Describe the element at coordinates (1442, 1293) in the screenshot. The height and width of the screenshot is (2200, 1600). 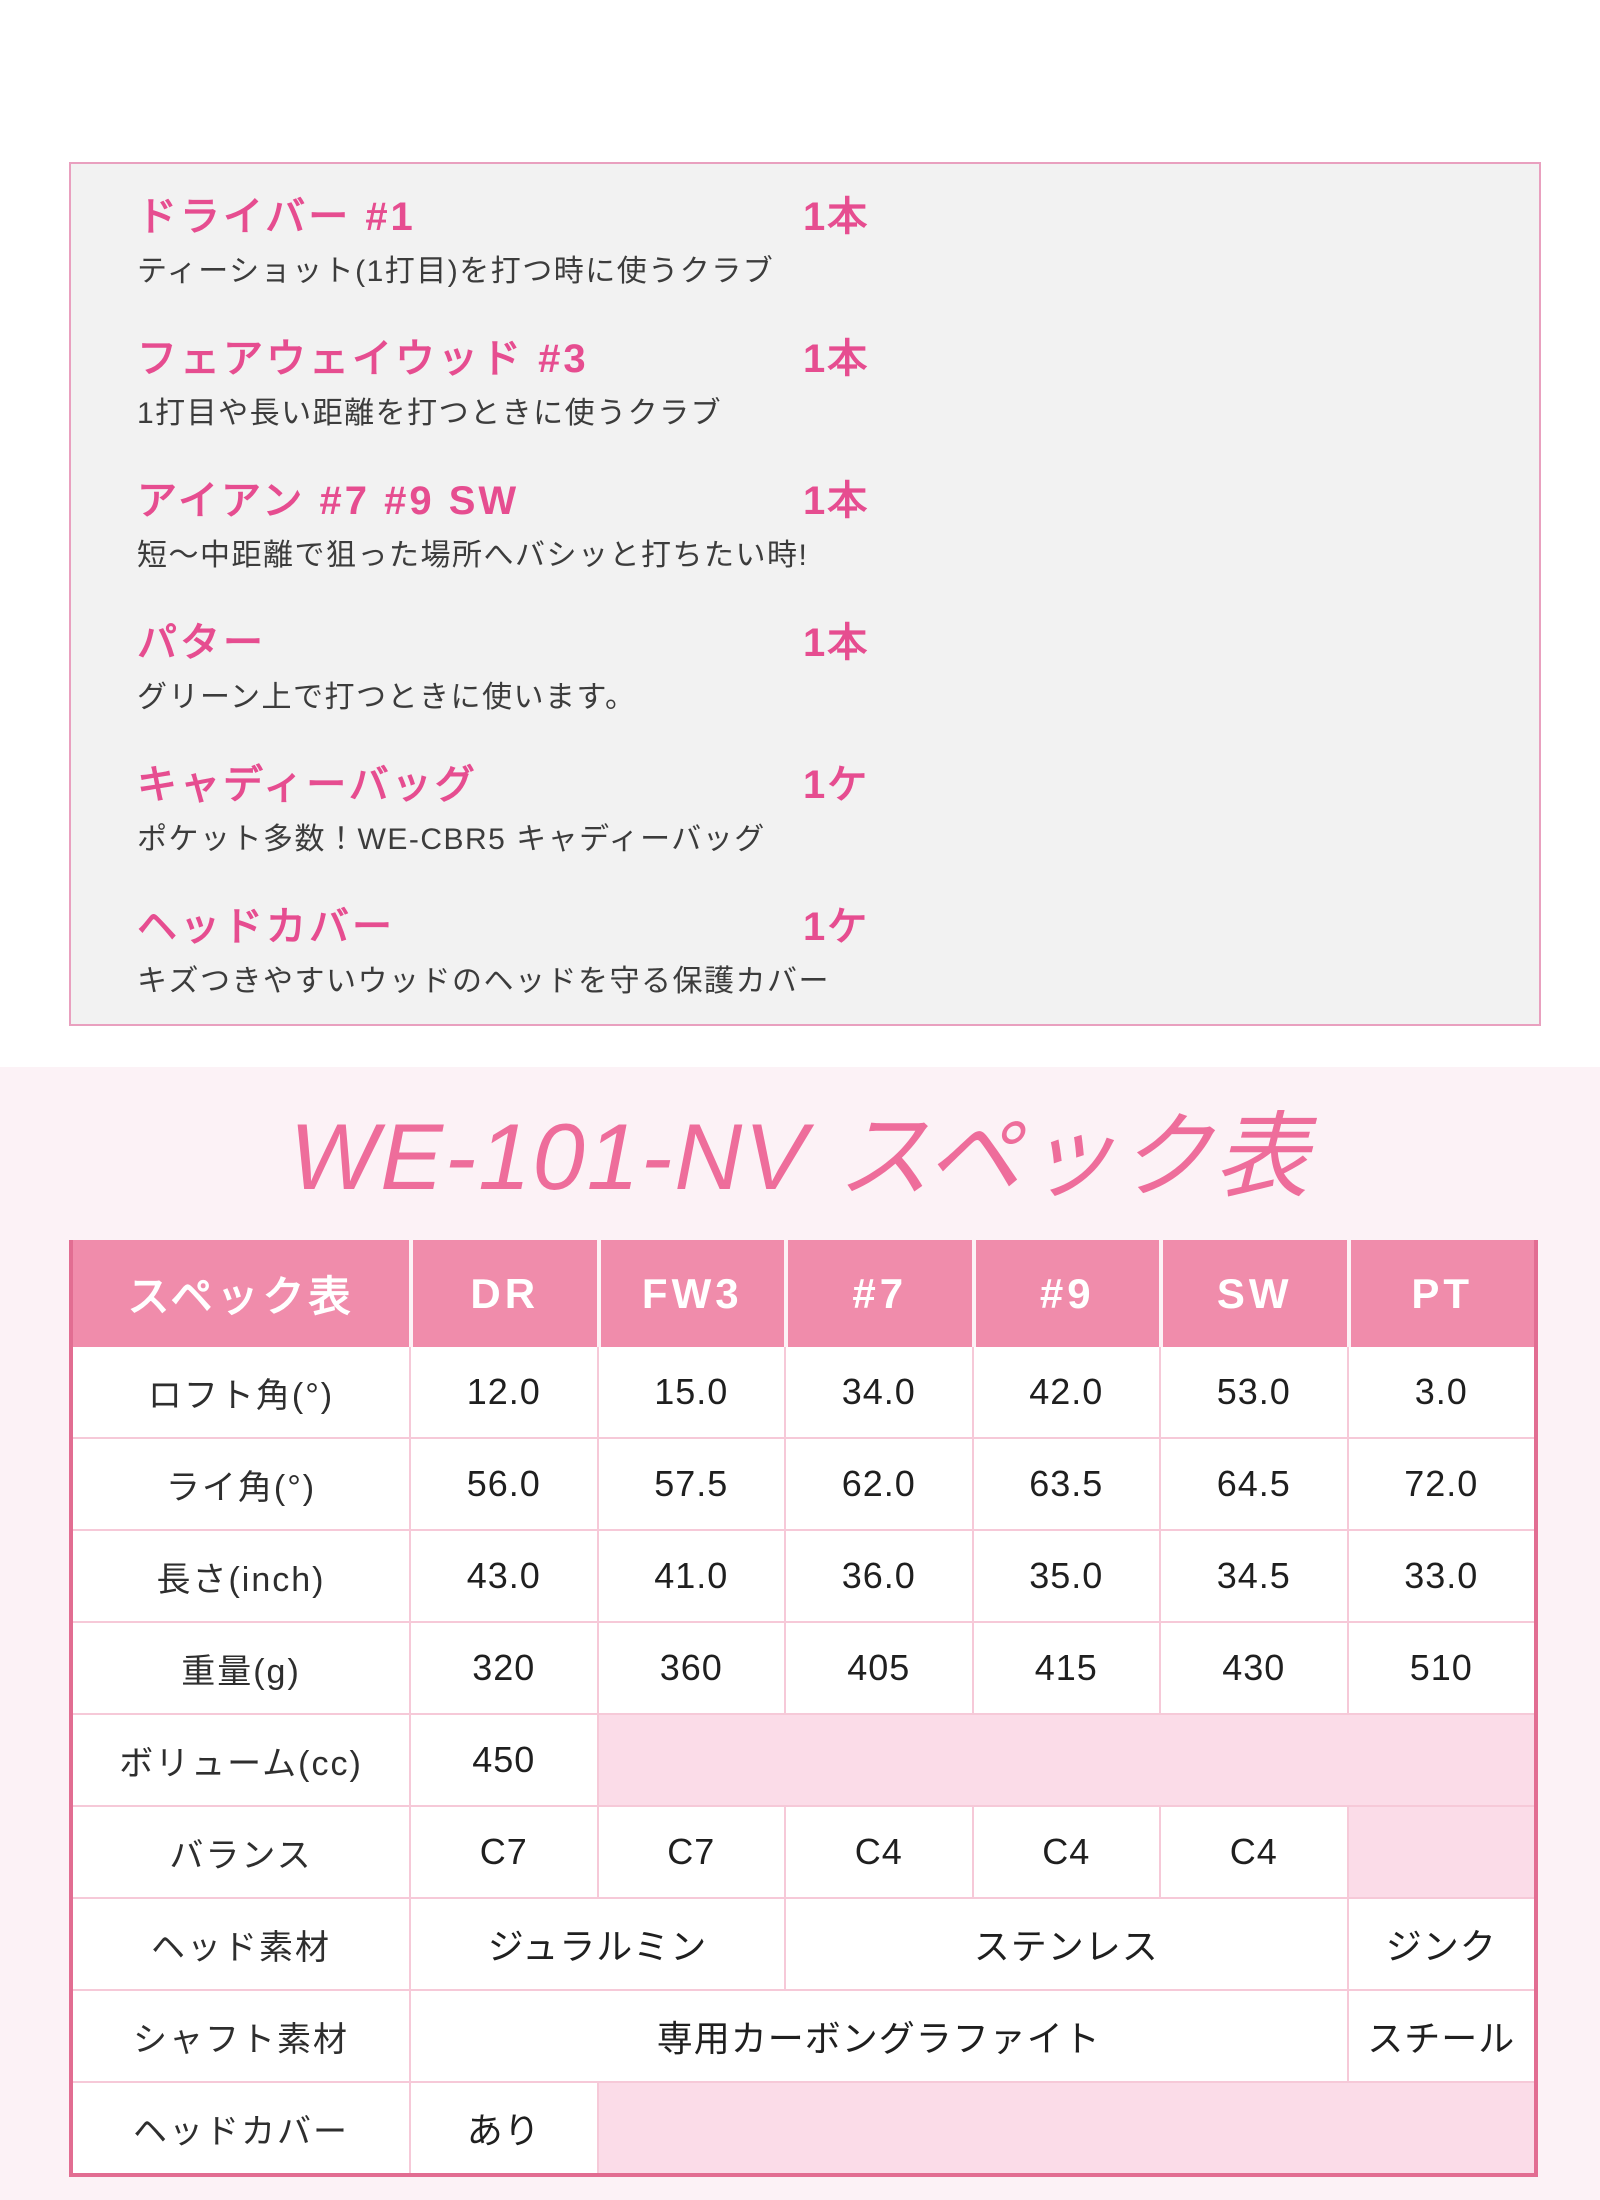
I see `column-header-pt: PT` at that location.